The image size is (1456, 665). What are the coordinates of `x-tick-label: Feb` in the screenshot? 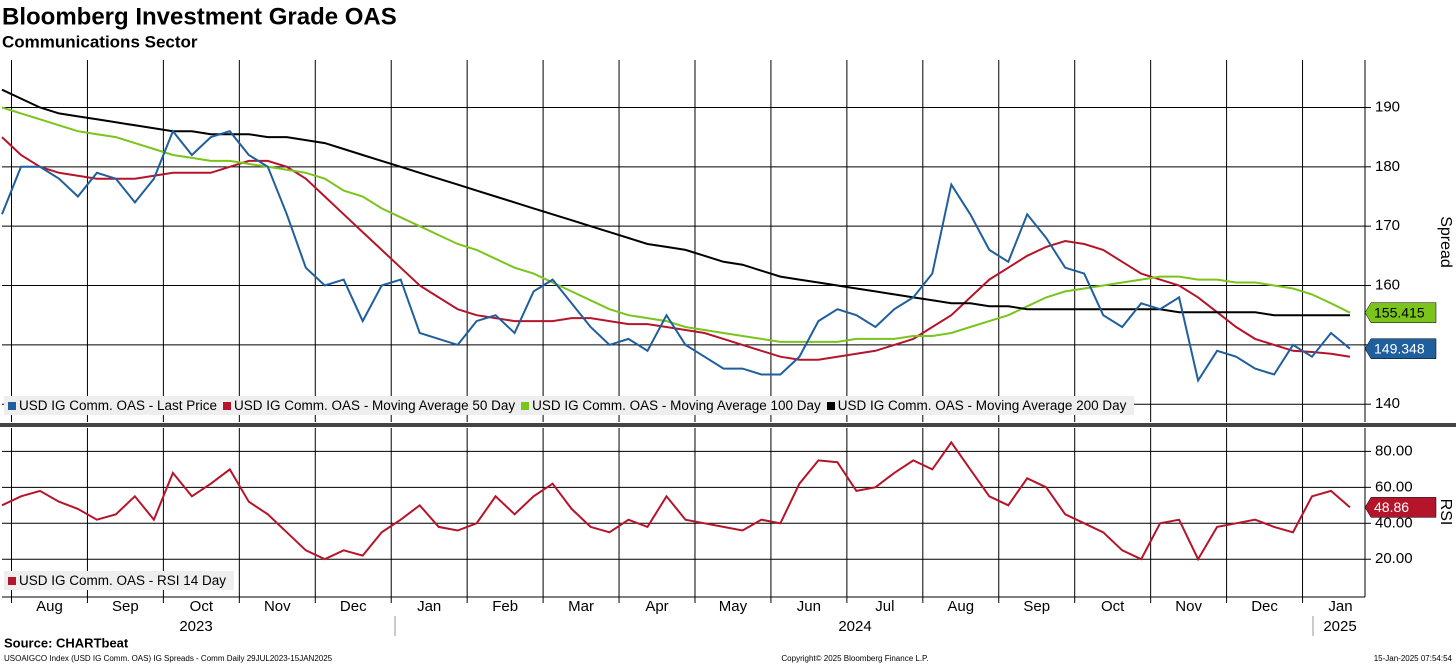 It's located at (505, 606).